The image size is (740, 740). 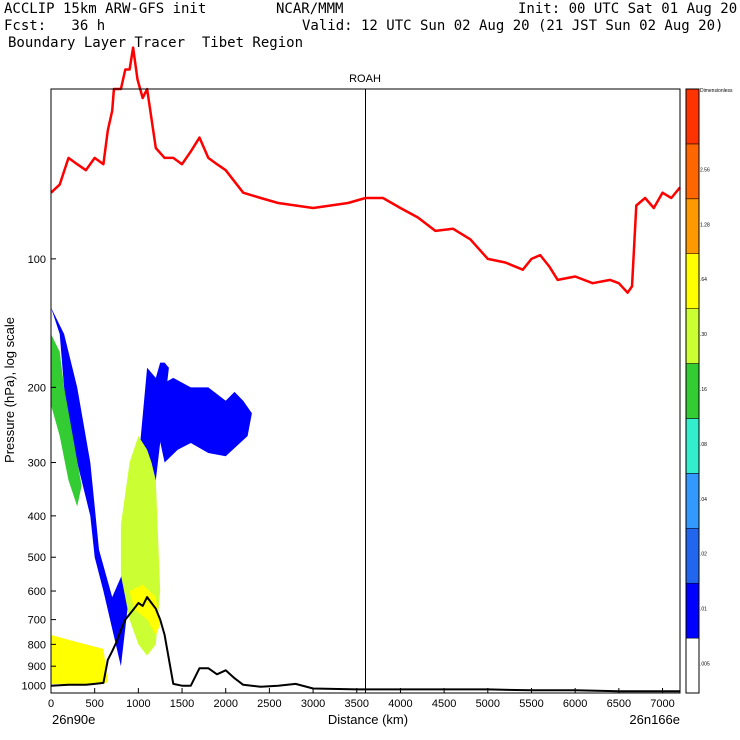 What do you see at coordinates (575, 704) in the screenshot?
I see `x-tick-label: 6000` at bounding box center [575, 704].